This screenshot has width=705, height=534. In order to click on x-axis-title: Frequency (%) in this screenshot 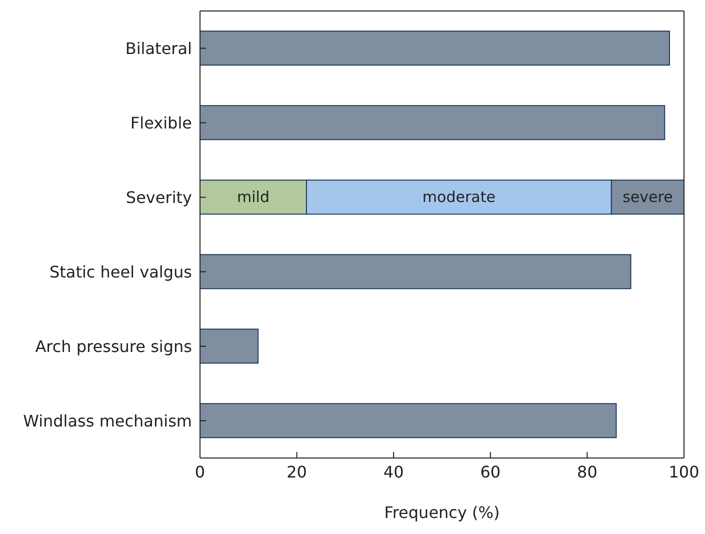, I will do `click(442, 512)`.